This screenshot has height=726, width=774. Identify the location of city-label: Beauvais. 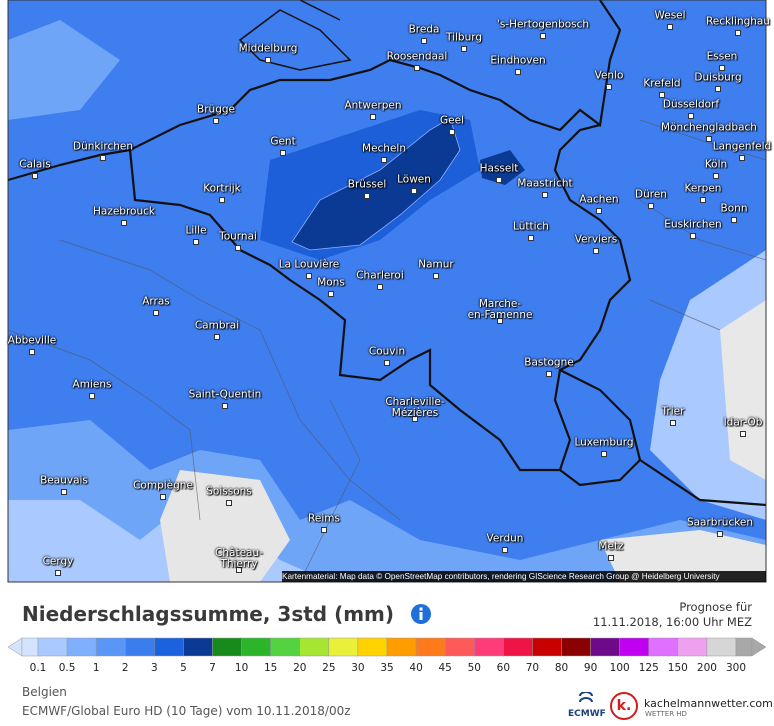
(64, 480).